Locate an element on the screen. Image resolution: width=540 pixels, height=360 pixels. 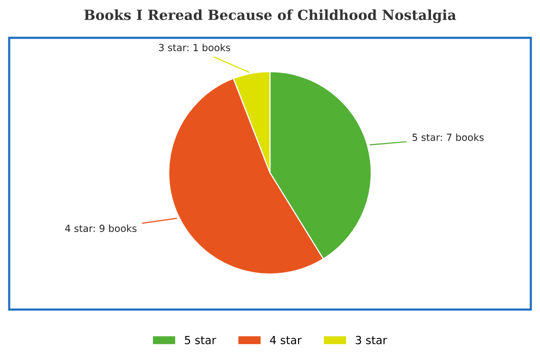
legend-label: 3 star is located at coordinates (372, 340).